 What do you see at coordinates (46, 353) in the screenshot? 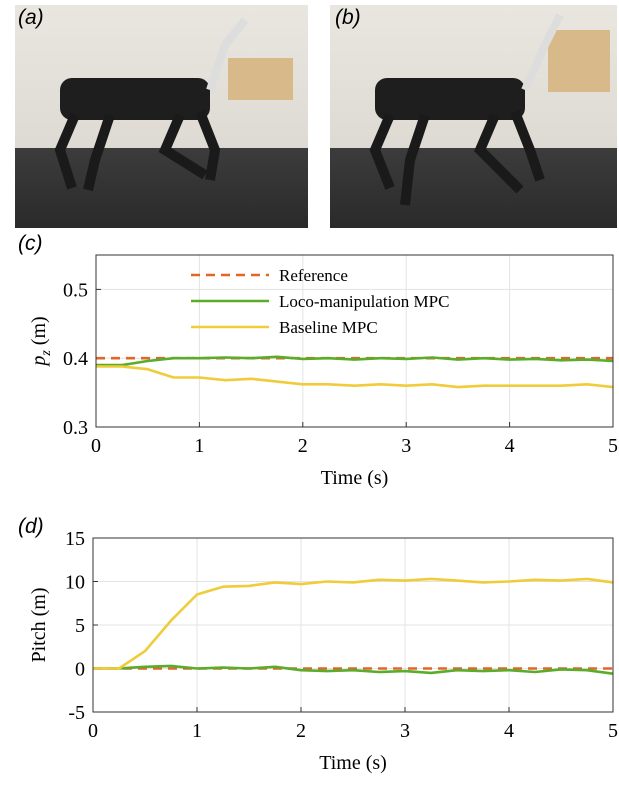
I see `y-label-subscript: z` at bounding box center [46, 353].